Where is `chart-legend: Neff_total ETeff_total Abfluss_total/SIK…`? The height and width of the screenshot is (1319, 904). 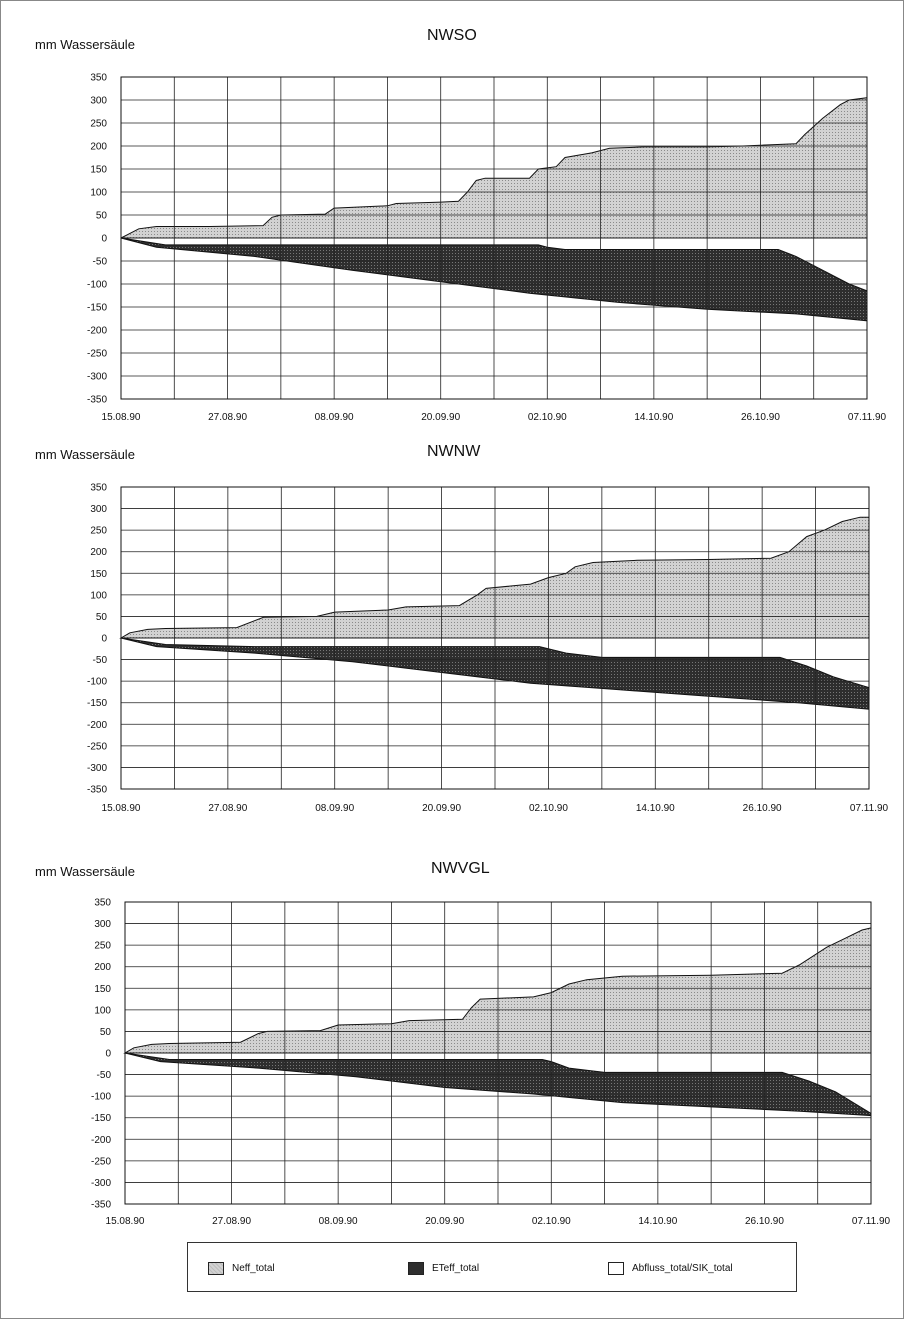
chart-legend: Neff_total ETeff_total Abfluss_total/SIK… is located at coordinates (492, 1267).